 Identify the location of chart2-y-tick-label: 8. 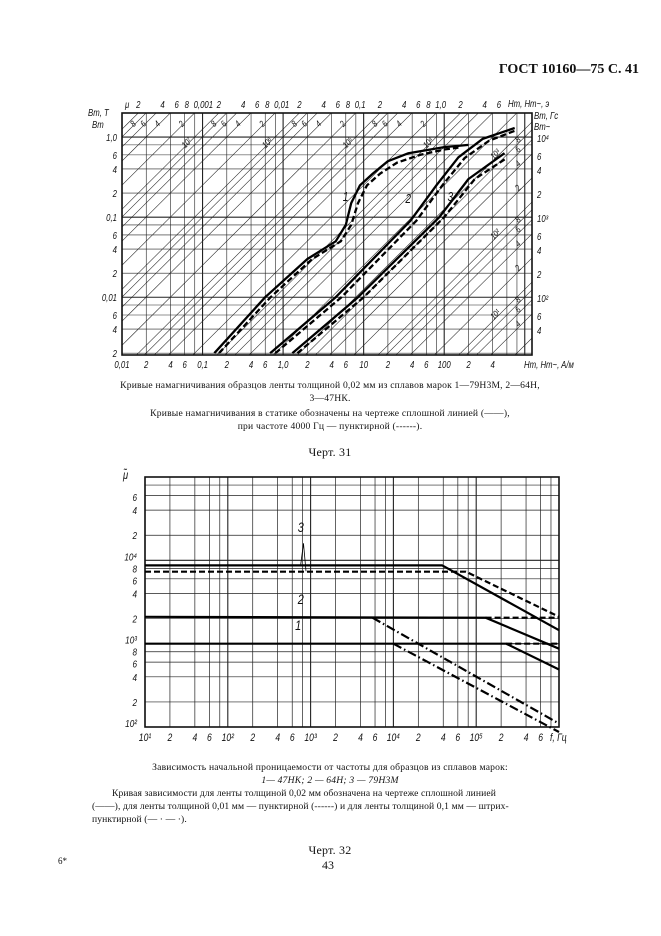
(134, 652).